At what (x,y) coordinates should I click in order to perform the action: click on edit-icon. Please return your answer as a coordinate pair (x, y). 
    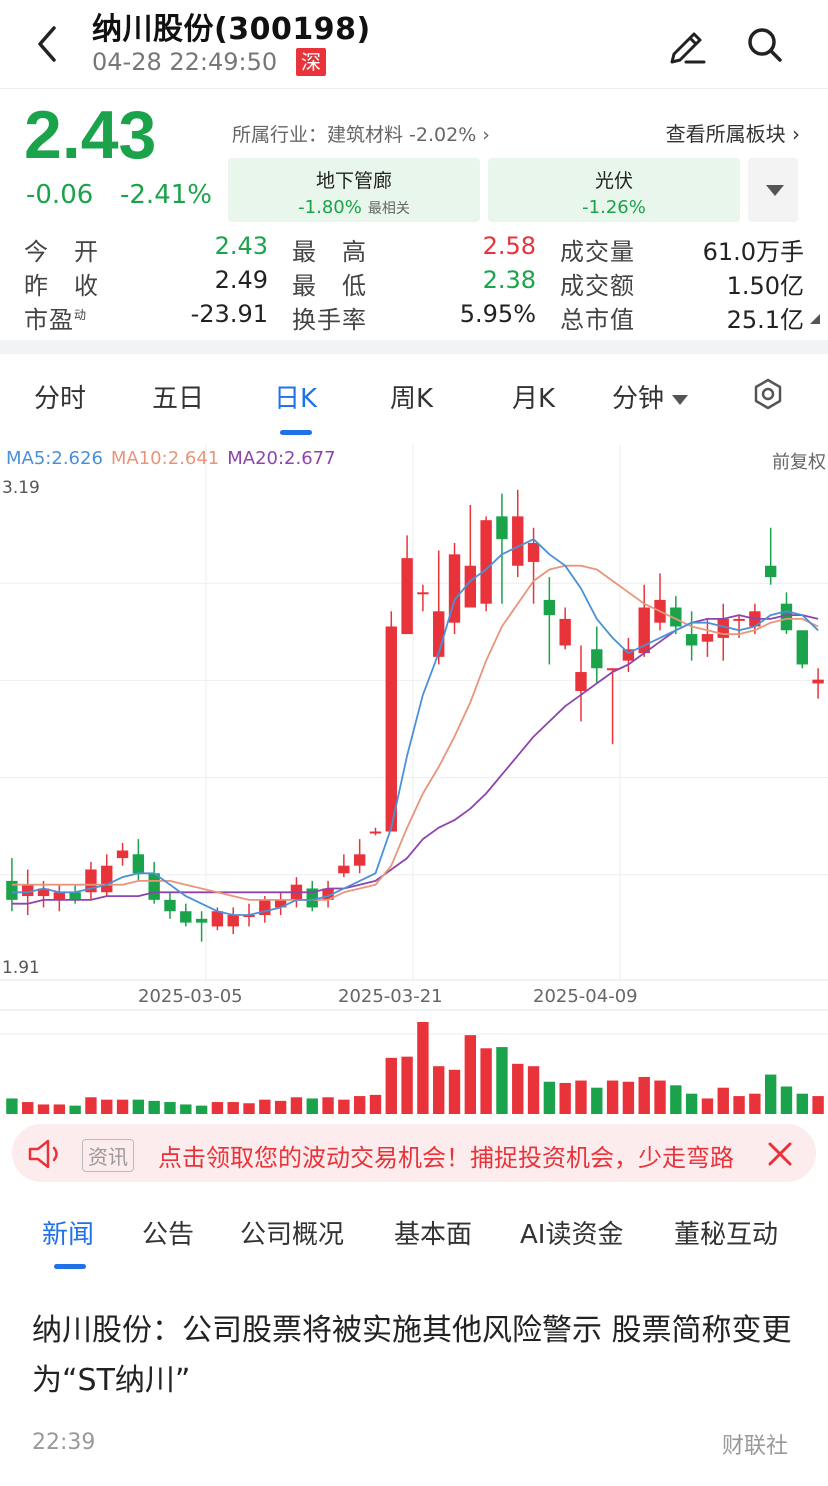
    Looking at the image, I should click on (687, 45).